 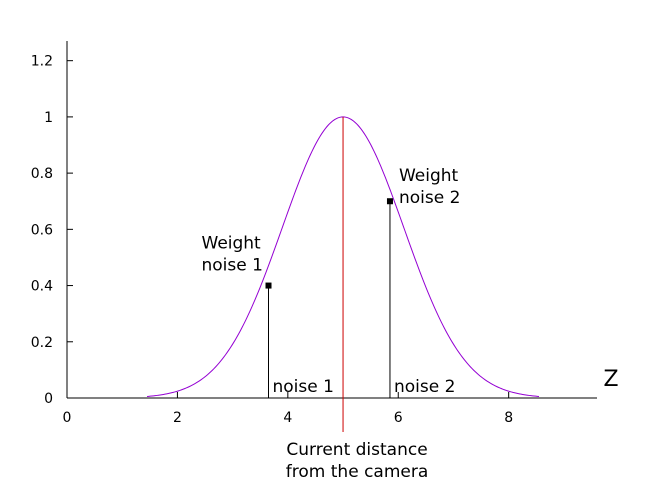 What do you see at coordinates (48, 118) in the screenshot?
I see `y-tick-label: 1` at bounding box center [48, 118].